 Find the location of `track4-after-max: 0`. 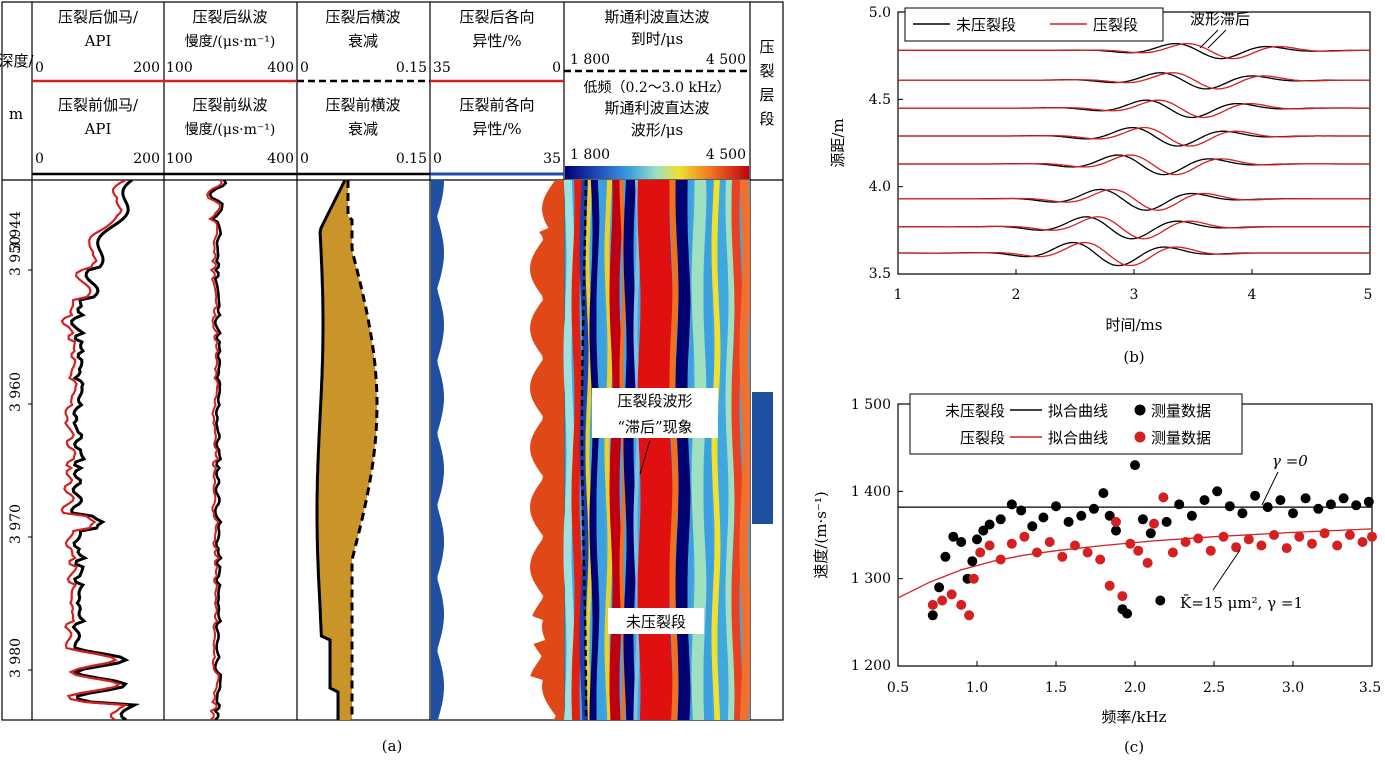

track4-after-max: 0 is located at coordinates (556, 68).